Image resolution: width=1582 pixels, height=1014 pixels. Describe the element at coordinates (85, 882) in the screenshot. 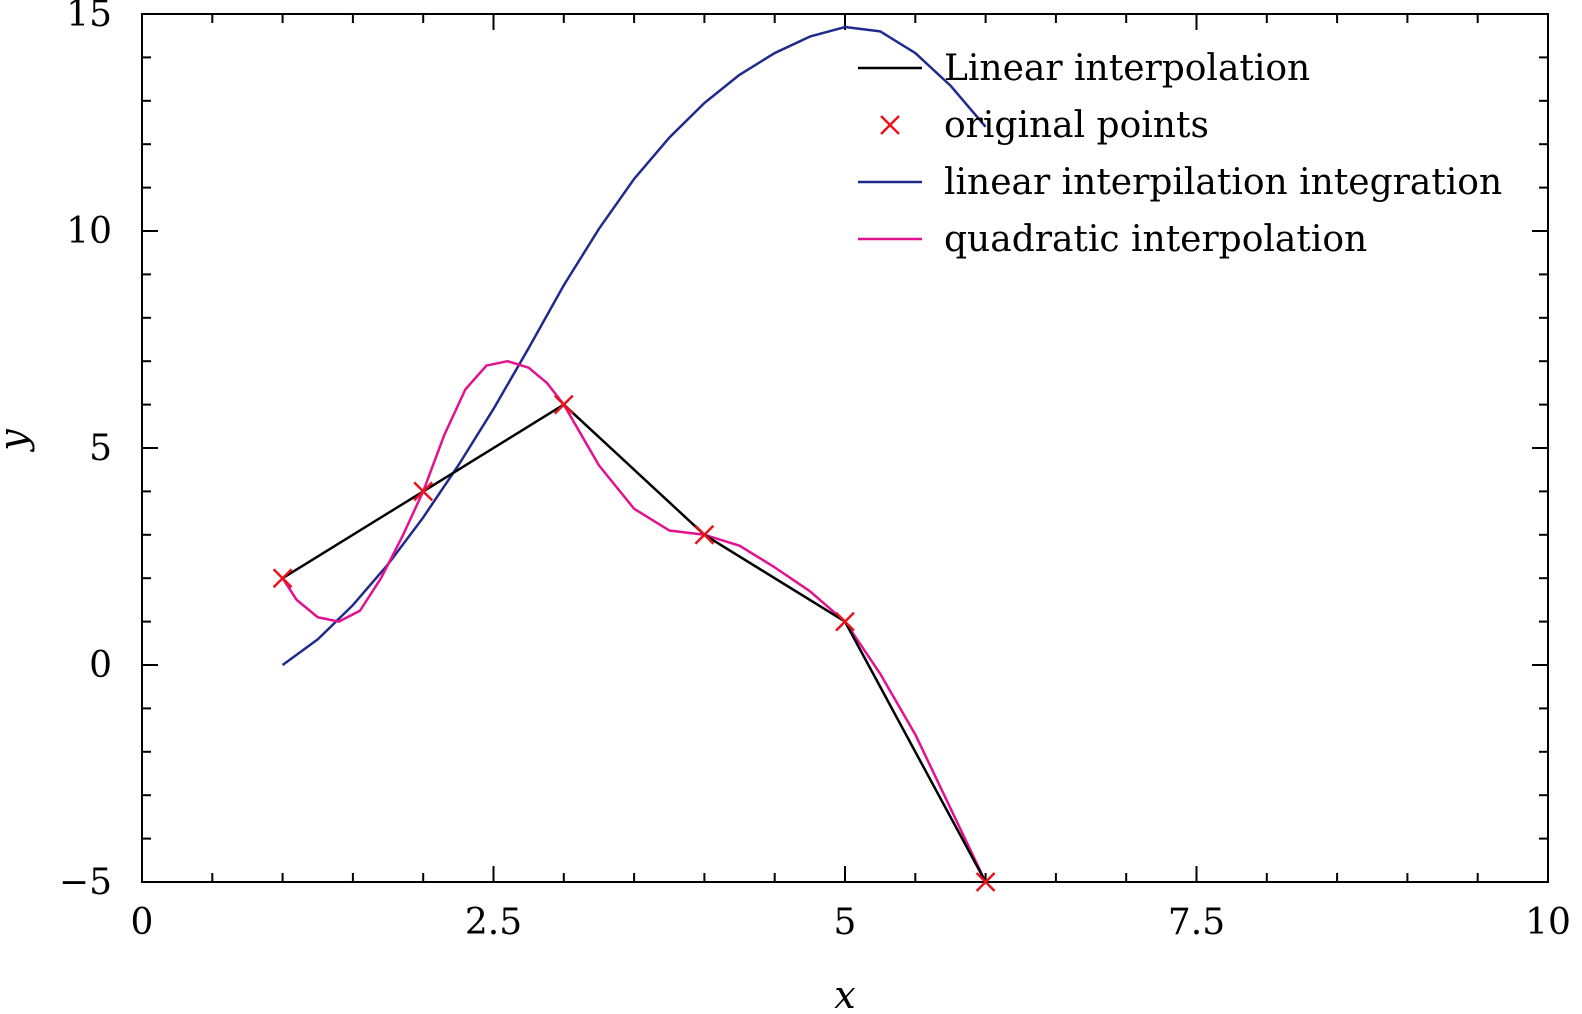

I see `y-tick-label: −5` at that location.